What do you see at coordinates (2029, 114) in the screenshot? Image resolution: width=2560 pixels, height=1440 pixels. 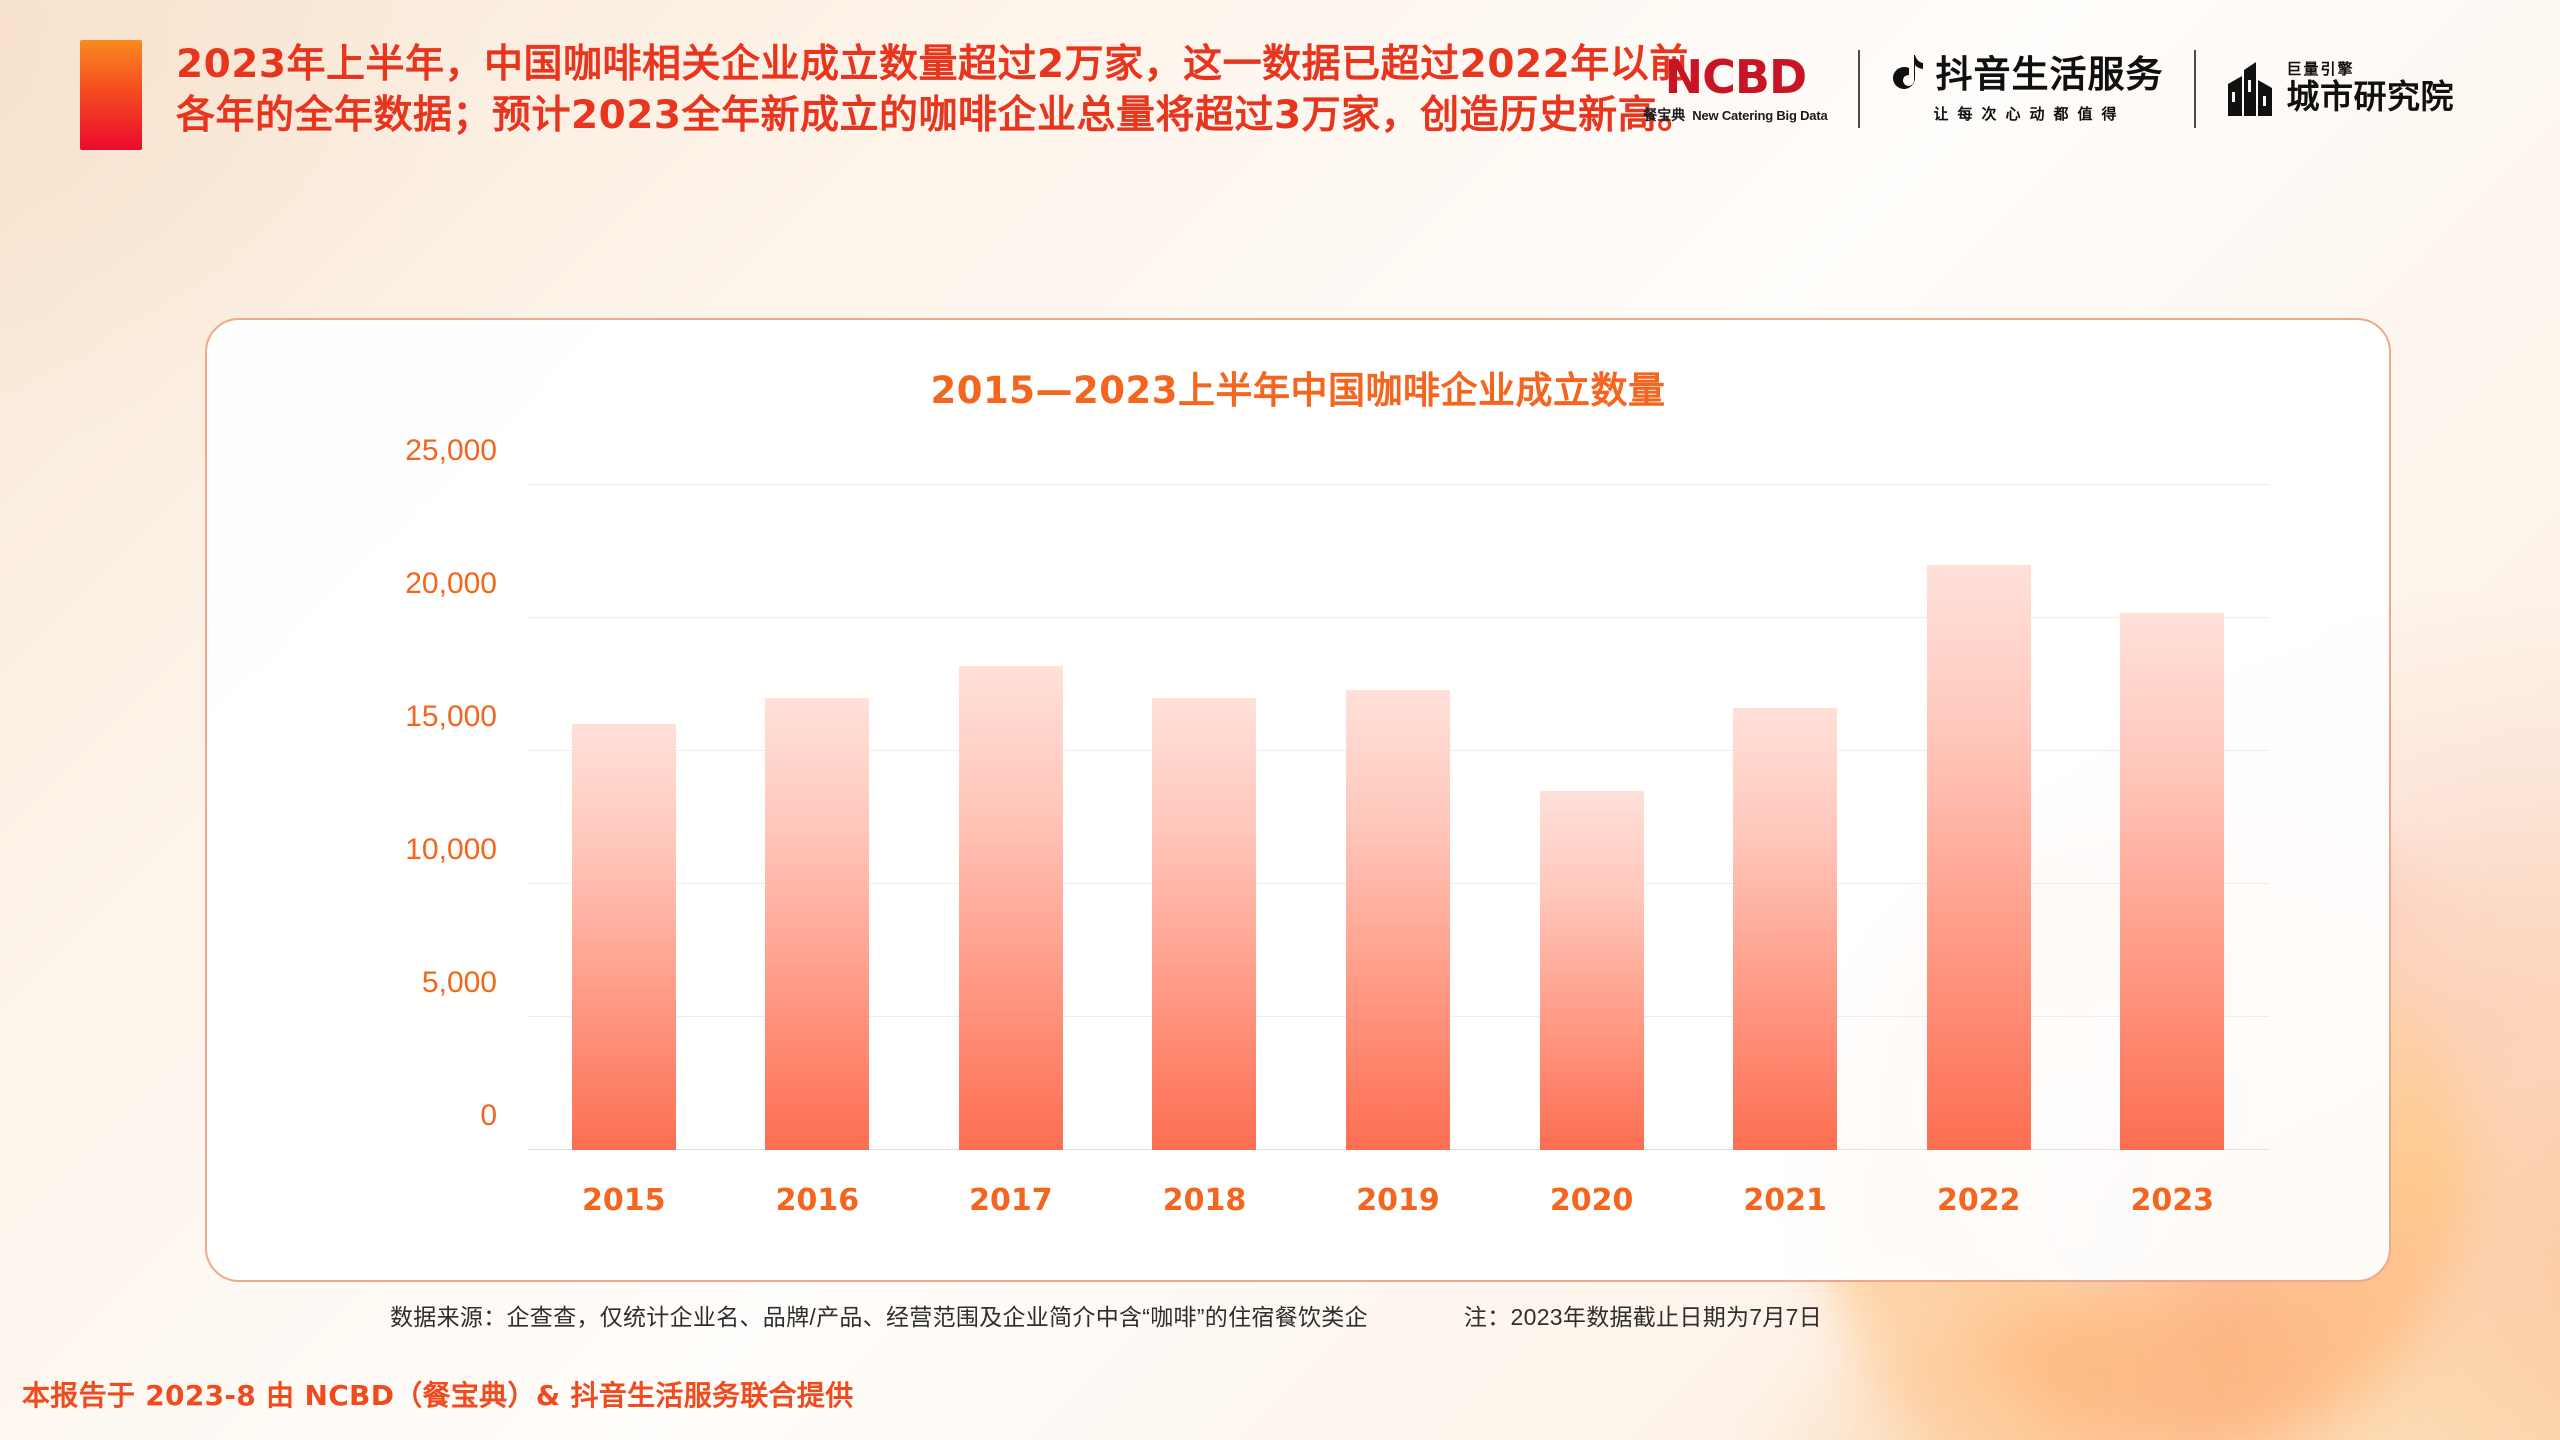 I see `douyin-slogan: 让每次心动都值得` at bounding box center [2029, 114].